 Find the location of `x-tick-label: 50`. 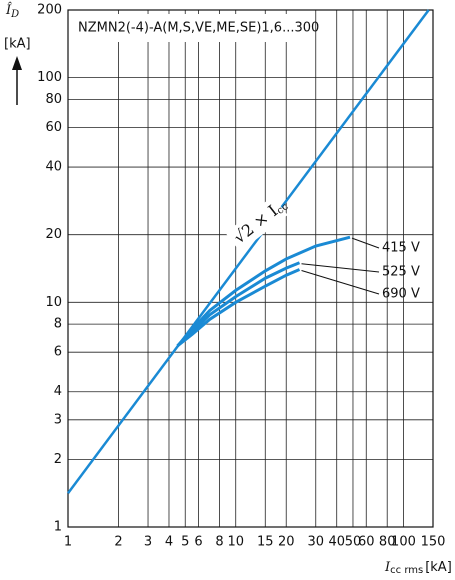

x-tick-label: 50 is located at coordinates (353, 542).